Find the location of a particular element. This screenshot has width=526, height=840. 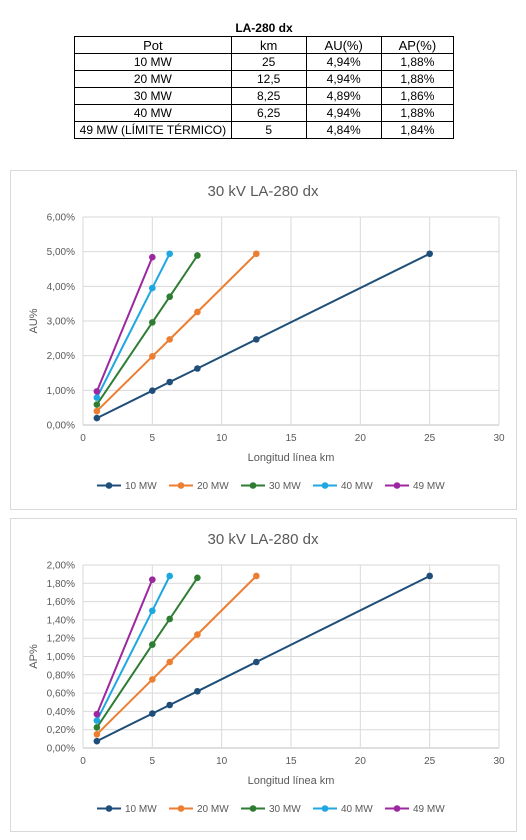

y-tick-label: 1,80% is located at coordinates (61, 584).